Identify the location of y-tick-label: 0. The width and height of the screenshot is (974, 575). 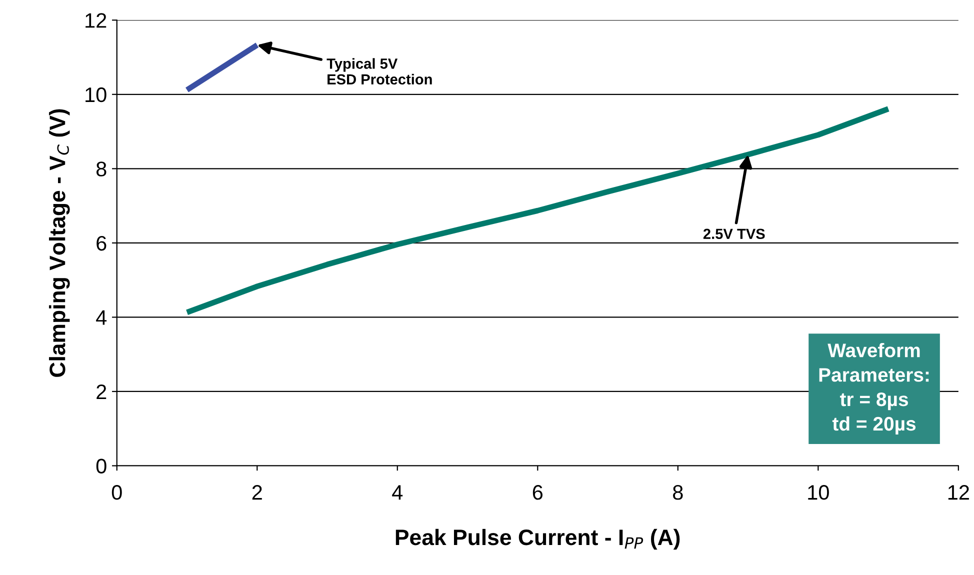
(101, 466).